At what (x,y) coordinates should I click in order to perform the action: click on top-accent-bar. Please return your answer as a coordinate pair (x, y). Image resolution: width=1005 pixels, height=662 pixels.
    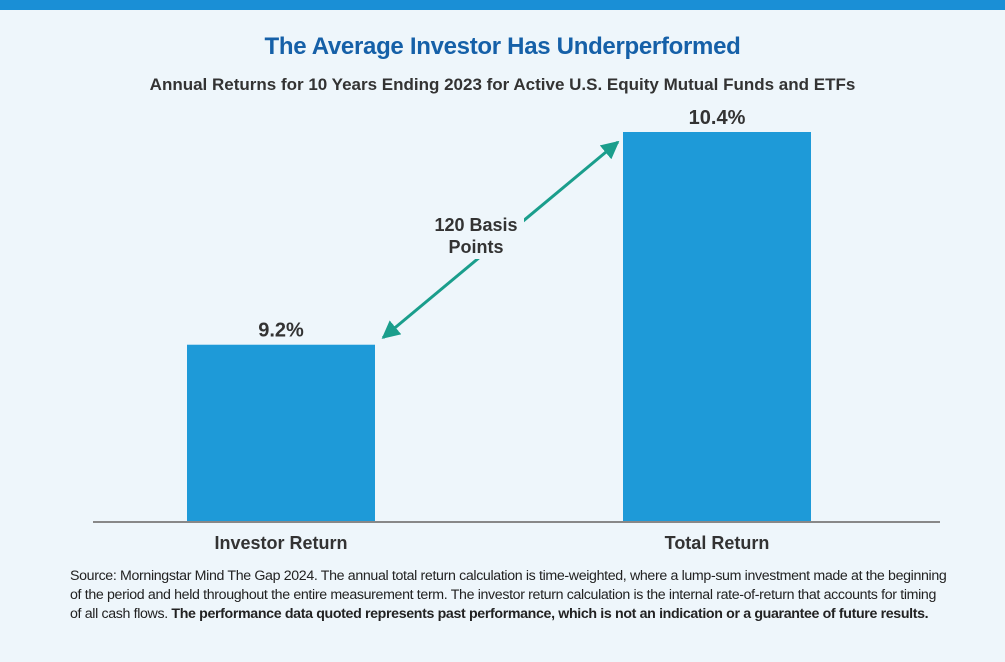
    Looking at the image, I should click on (502, 5).